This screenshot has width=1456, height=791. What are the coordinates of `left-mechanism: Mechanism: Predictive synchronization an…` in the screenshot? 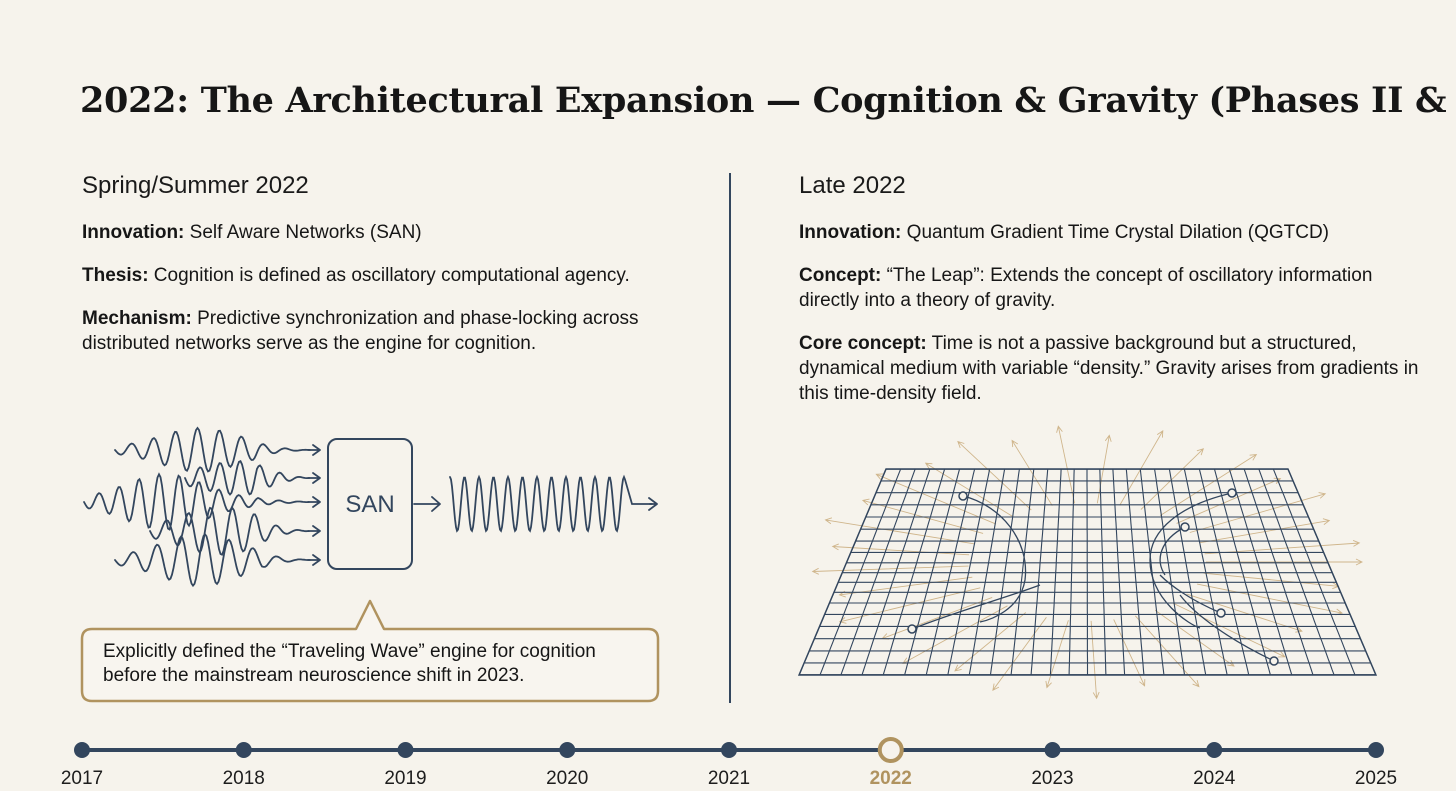 It's located at (382, 331).